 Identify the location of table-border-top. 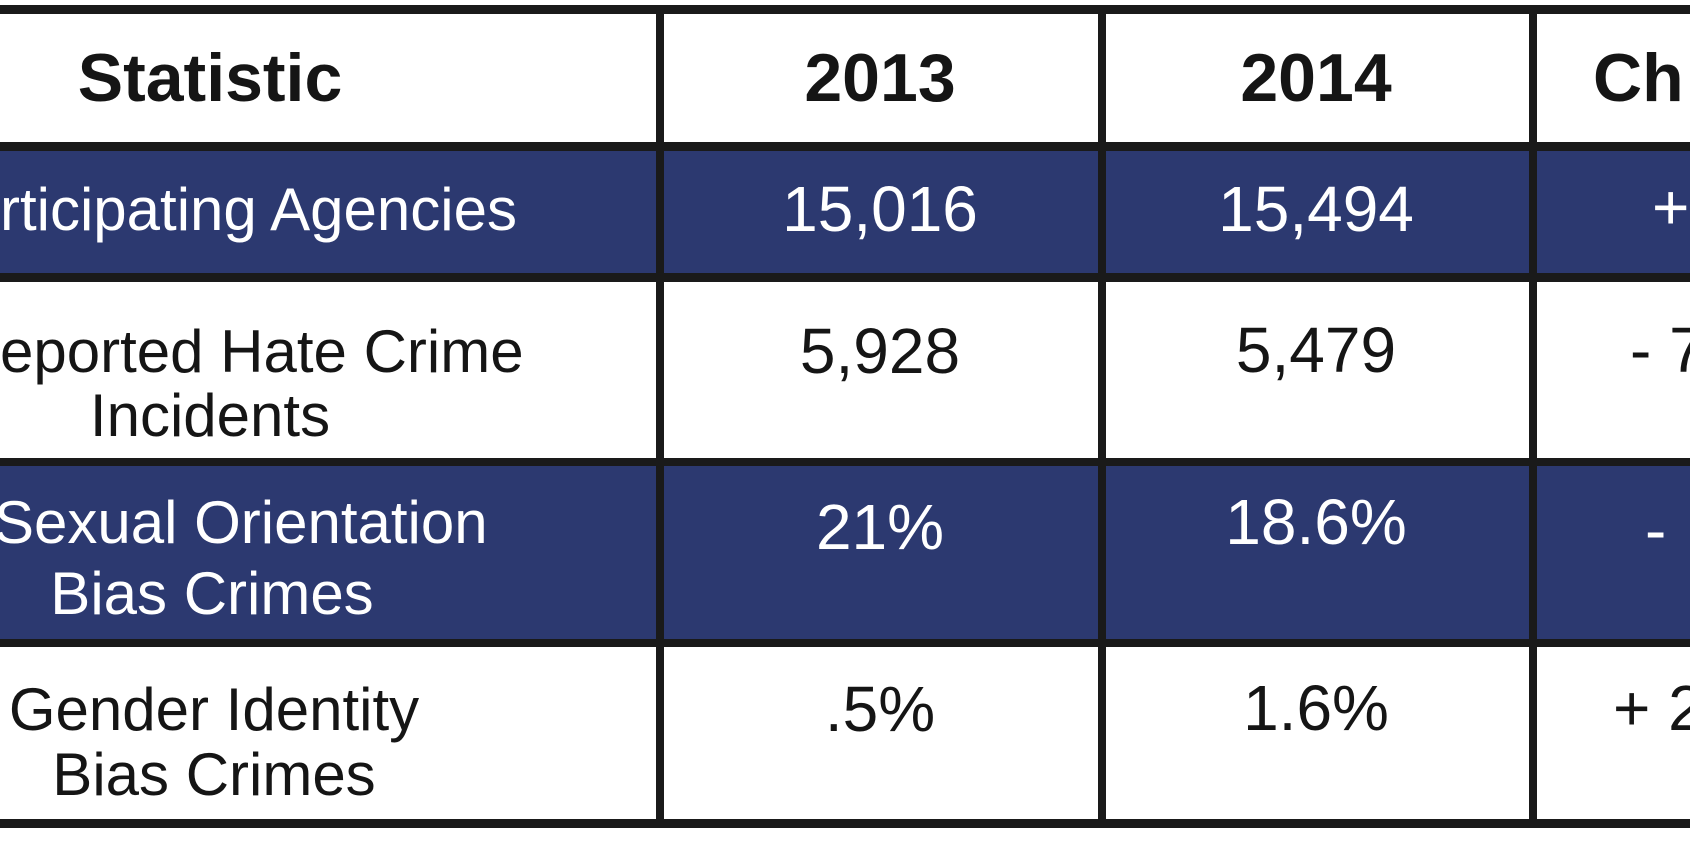
(845, 9).